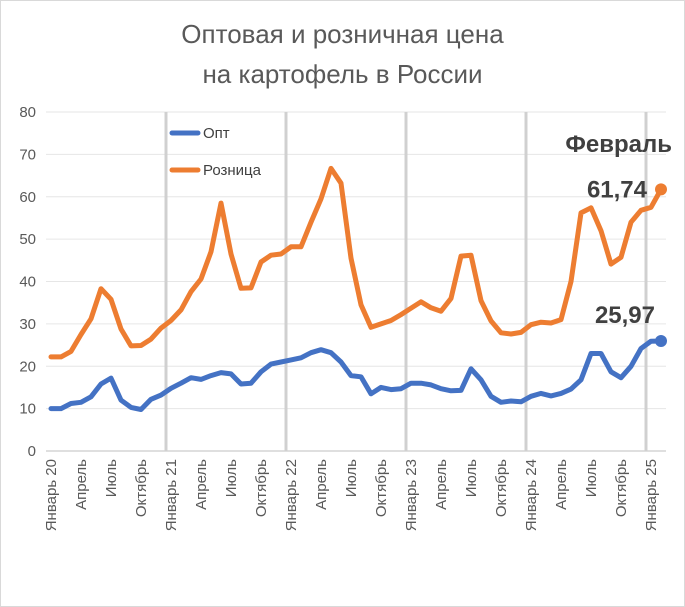 This screenshot has height=607, width=685. What do you see at coordinates (661, 189) in the screenshot?
I see `series-endpoint-retail` at bounding box center [661, 189].